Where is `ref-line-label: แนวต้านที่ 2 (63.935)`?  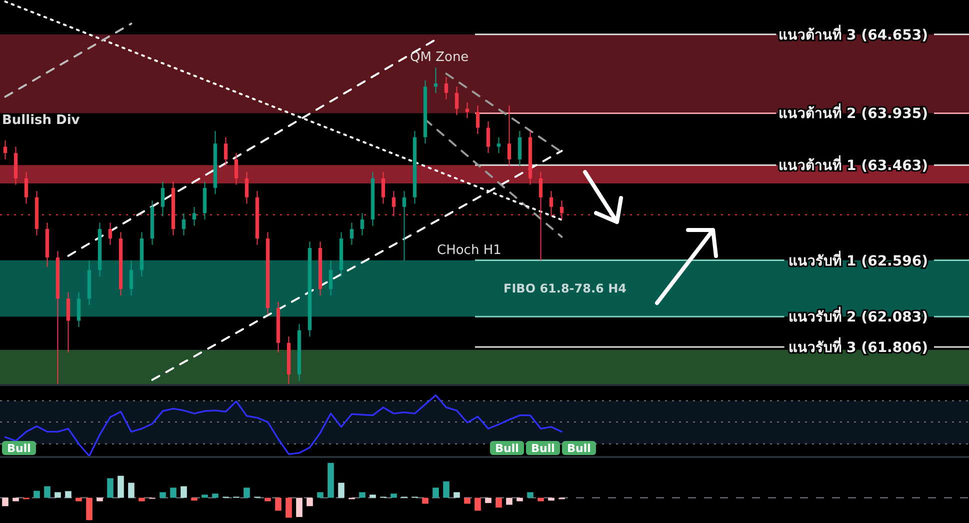 ref-line-label: แนวต้านที่ 2 (63.935) is located at coordinates (853, 112).